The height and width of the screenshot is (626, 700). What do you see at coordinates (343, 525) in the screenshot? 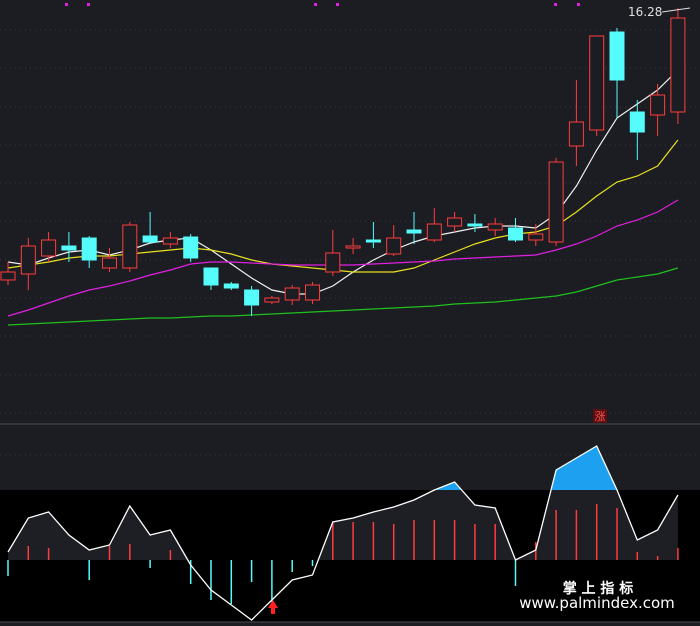
I see `area-fill` at bounding box center [343, 525].